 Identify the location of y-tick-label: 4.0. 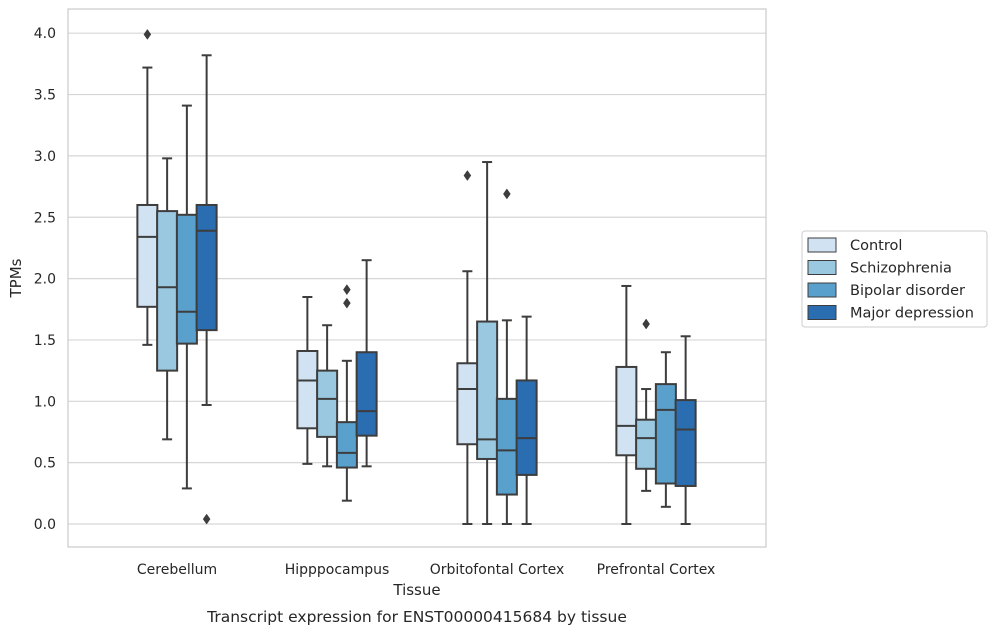
(45, 34).